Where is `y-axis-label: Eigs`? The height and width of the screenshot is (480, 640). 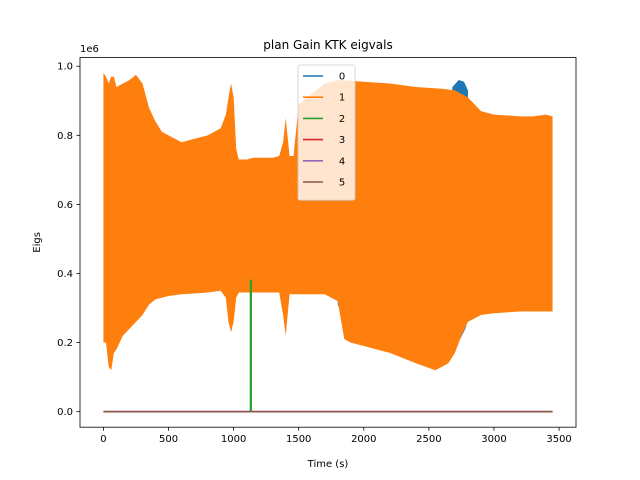
y-axis-label: Eigs is located at coordinates (37, 242).